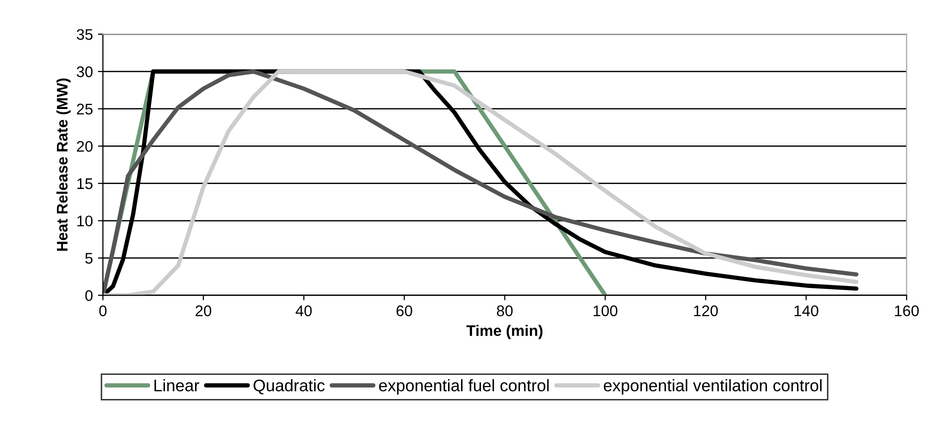 This screenshot has height=433, width=927. What do you see at coordinates (504, 332) in the screenshot?
I see `x-axis-title: Time (min)` at bounding box center [504, 332].